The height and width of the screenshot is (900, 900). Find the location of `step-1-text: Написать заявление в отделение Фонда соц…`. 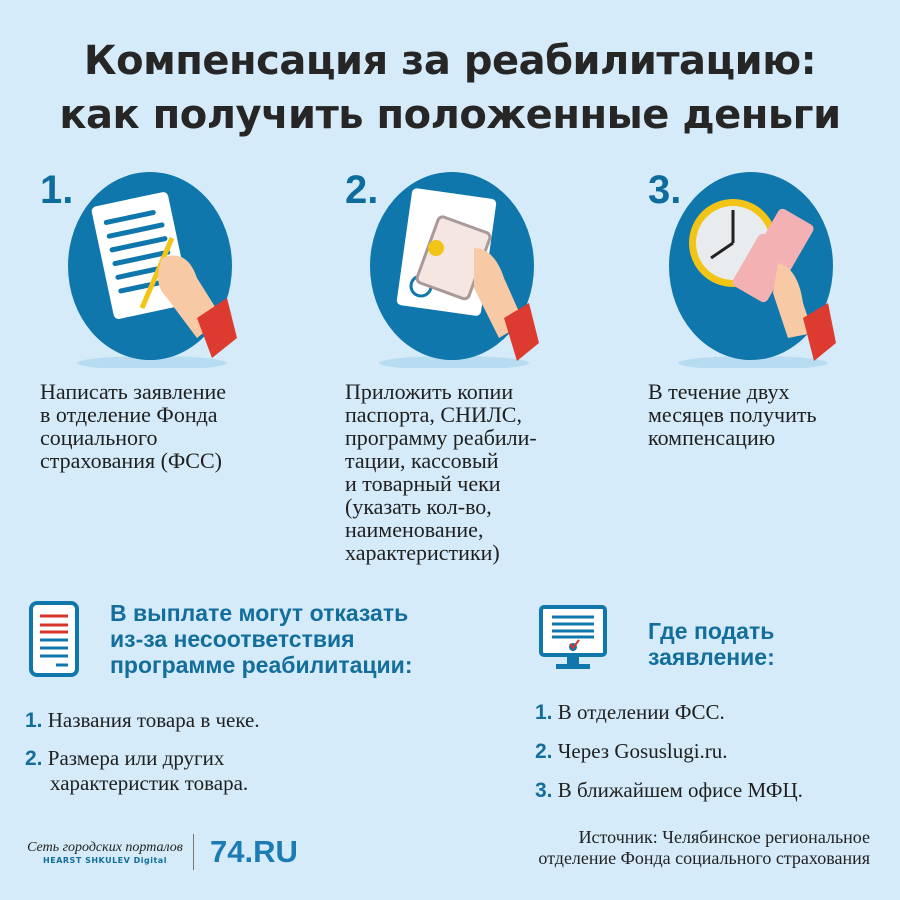

step-1-text: Написать заявление в отделение Фонда соц… is located at coordinates (133, 426).